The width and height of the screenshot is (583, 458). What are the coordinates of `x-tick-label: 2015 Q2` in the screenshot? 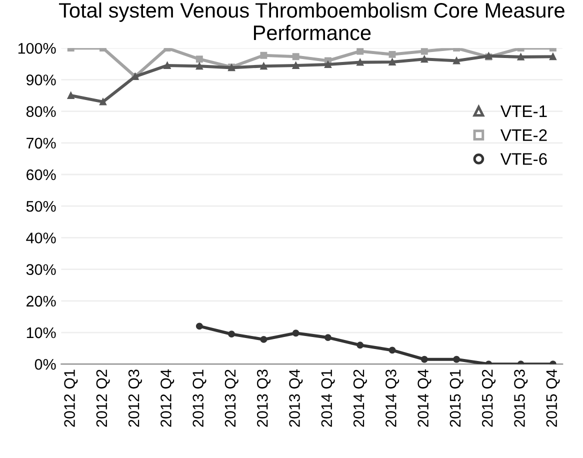 It's located at (489, 398).